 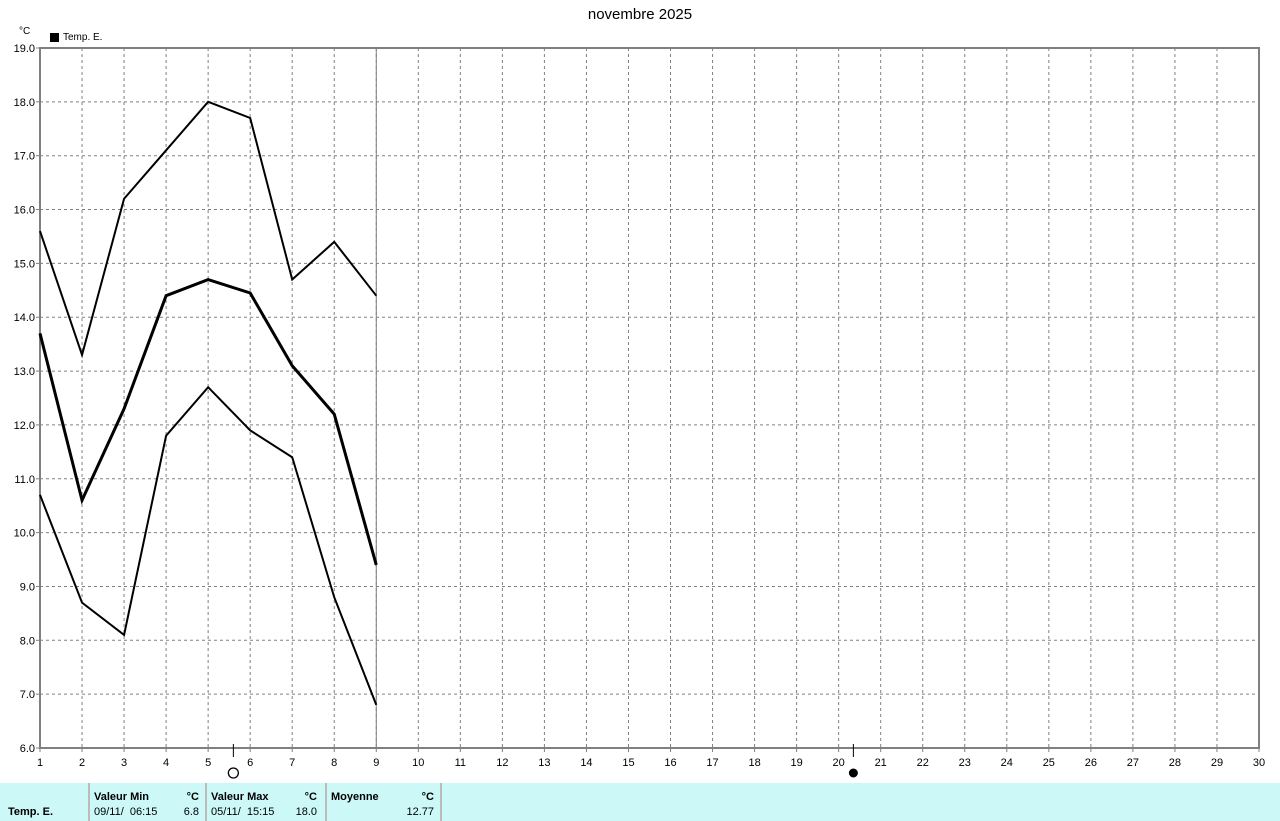 I want to click on y-tick-label: 6.0, so click(x=27, y=749).